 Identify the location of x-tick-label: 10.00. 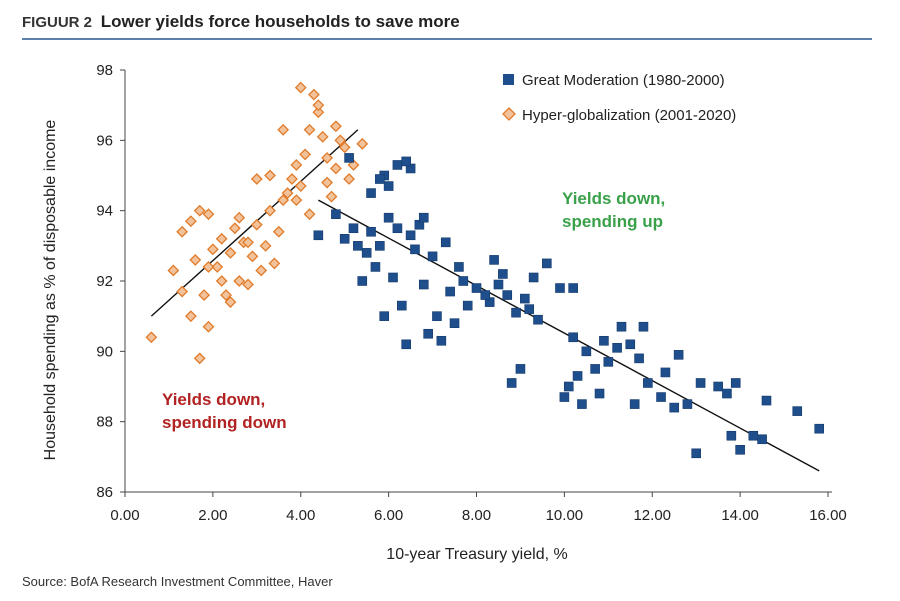
(565, 515).